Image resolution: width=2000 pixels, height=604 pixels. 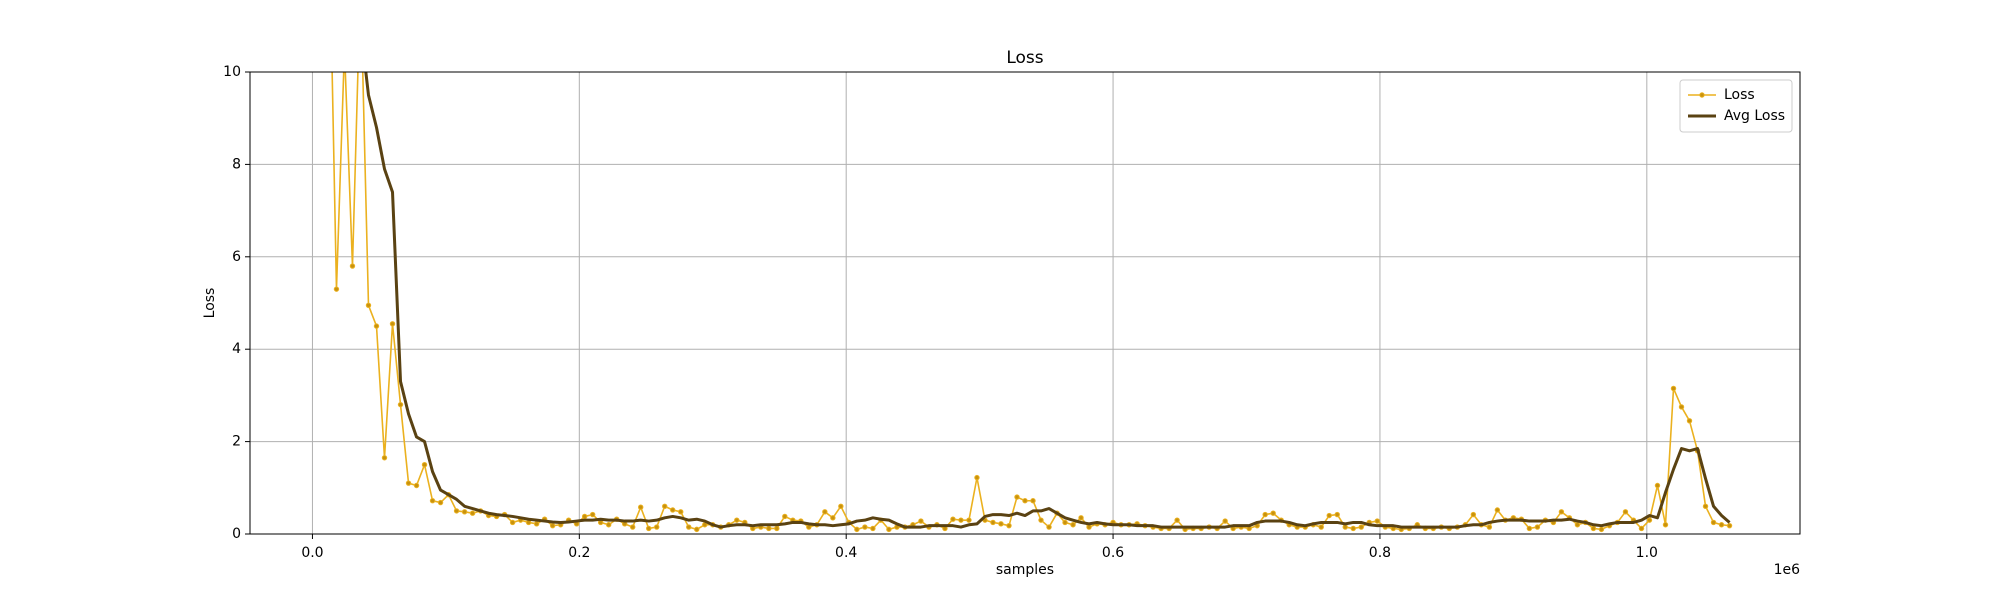 I want to click on y-tick-label: 2, so click(x=236, y=442).